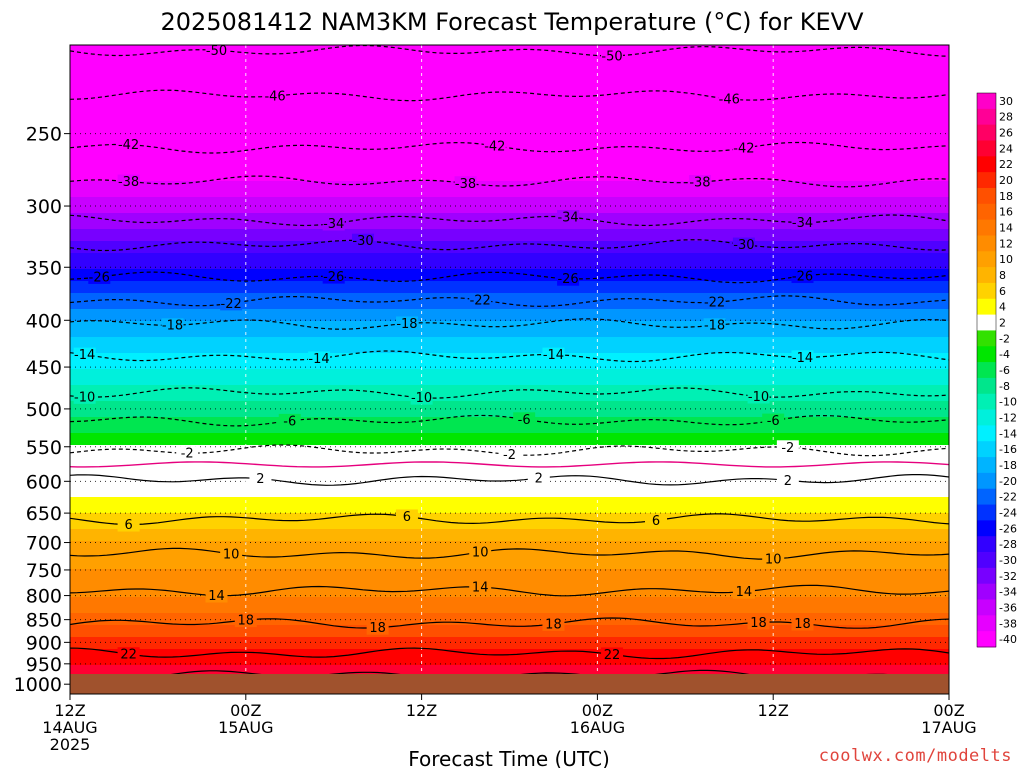 The image size is (1024, 768). What do you see at coordinates (1006, 180) in the screenshot?
I see `colorbar-label: 20` at bounding box center [1006, 180].